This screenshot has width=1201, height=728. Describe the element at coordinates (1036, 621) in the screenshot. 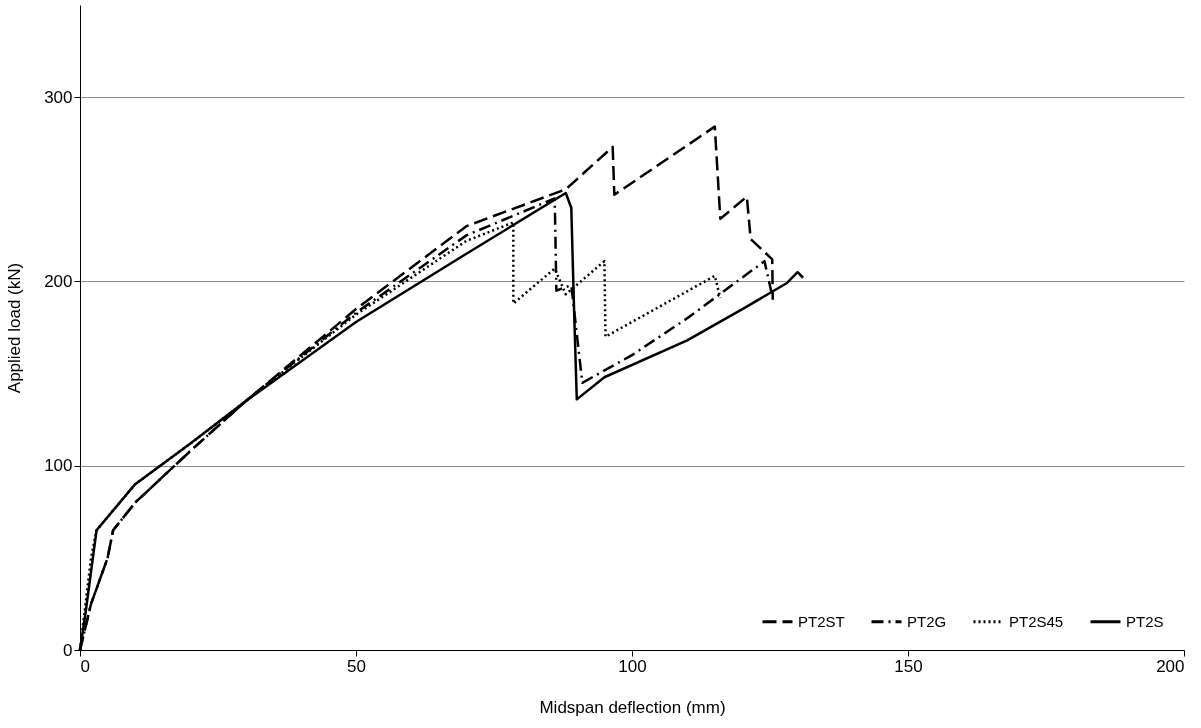

I see `legend-label: PT2S45` at that location.